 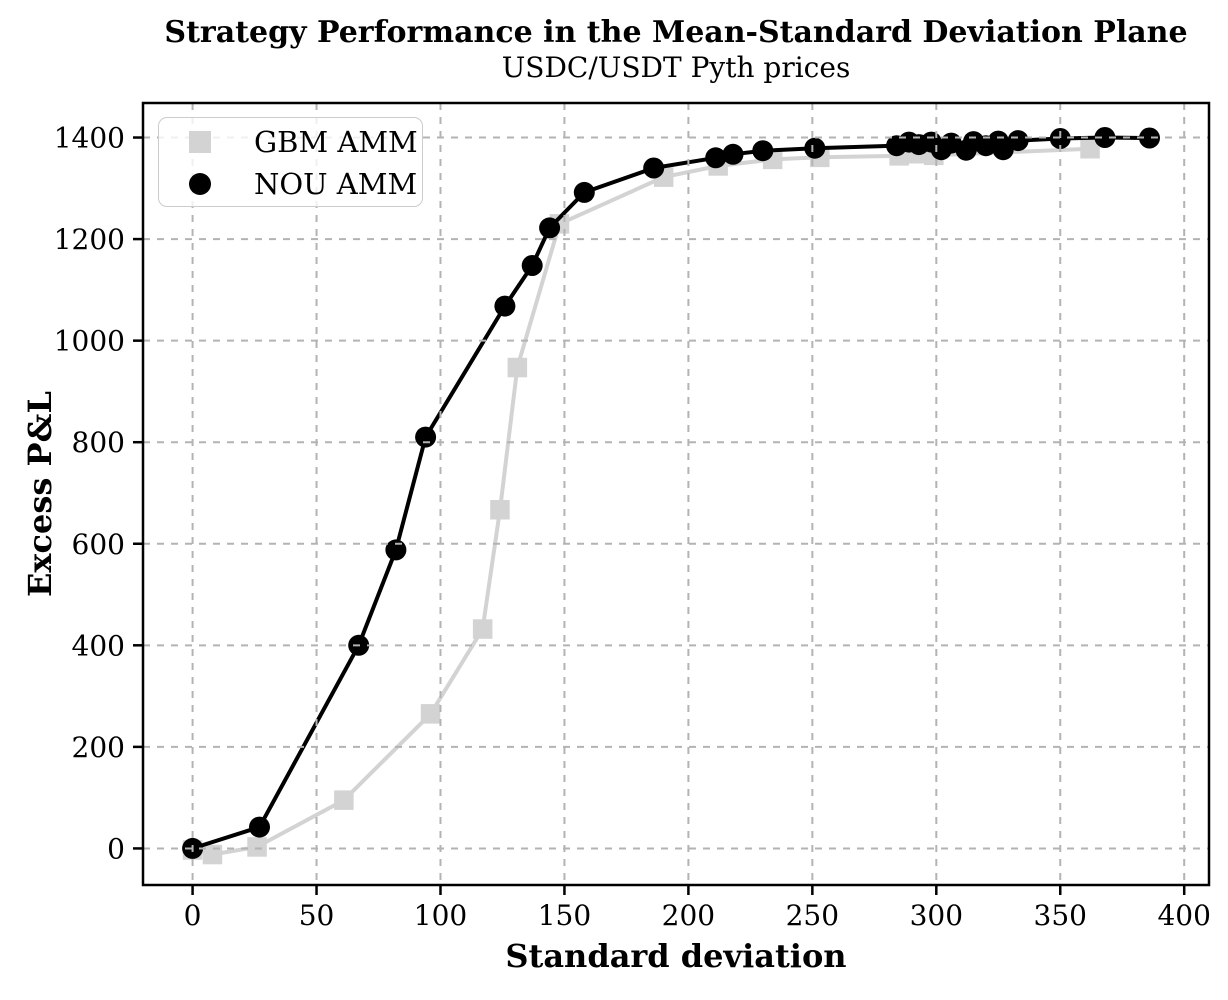 I want to click on legend-entry-nou-amm: NOU AMM, so click(x=305, y=184).